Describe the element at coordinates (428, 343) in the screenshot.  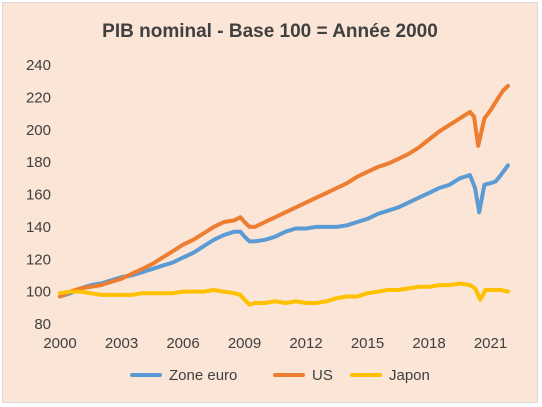
I see `x-tick-label: 2018` at that location.